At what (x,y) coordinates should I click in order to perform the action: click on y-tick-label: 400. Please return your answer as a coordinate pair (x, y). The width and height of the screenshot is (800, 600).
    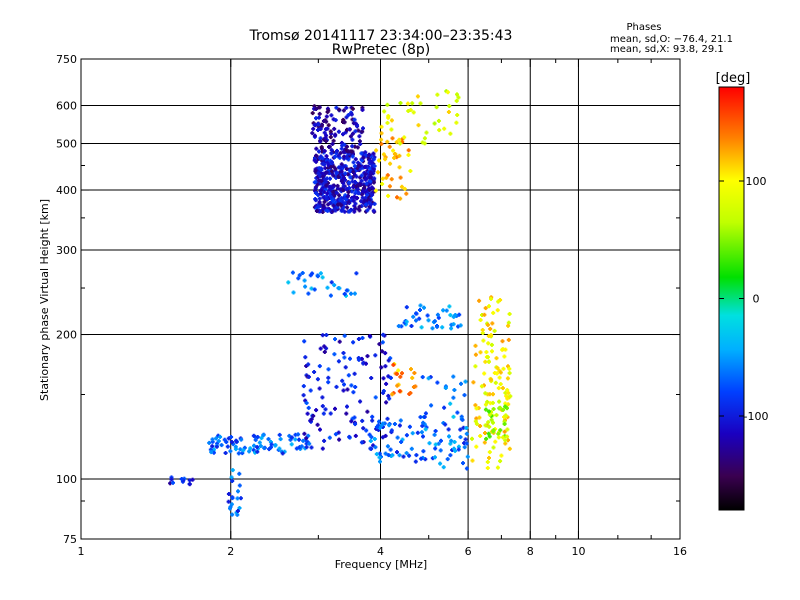
    Looking at the image, I should click on (66, 190).